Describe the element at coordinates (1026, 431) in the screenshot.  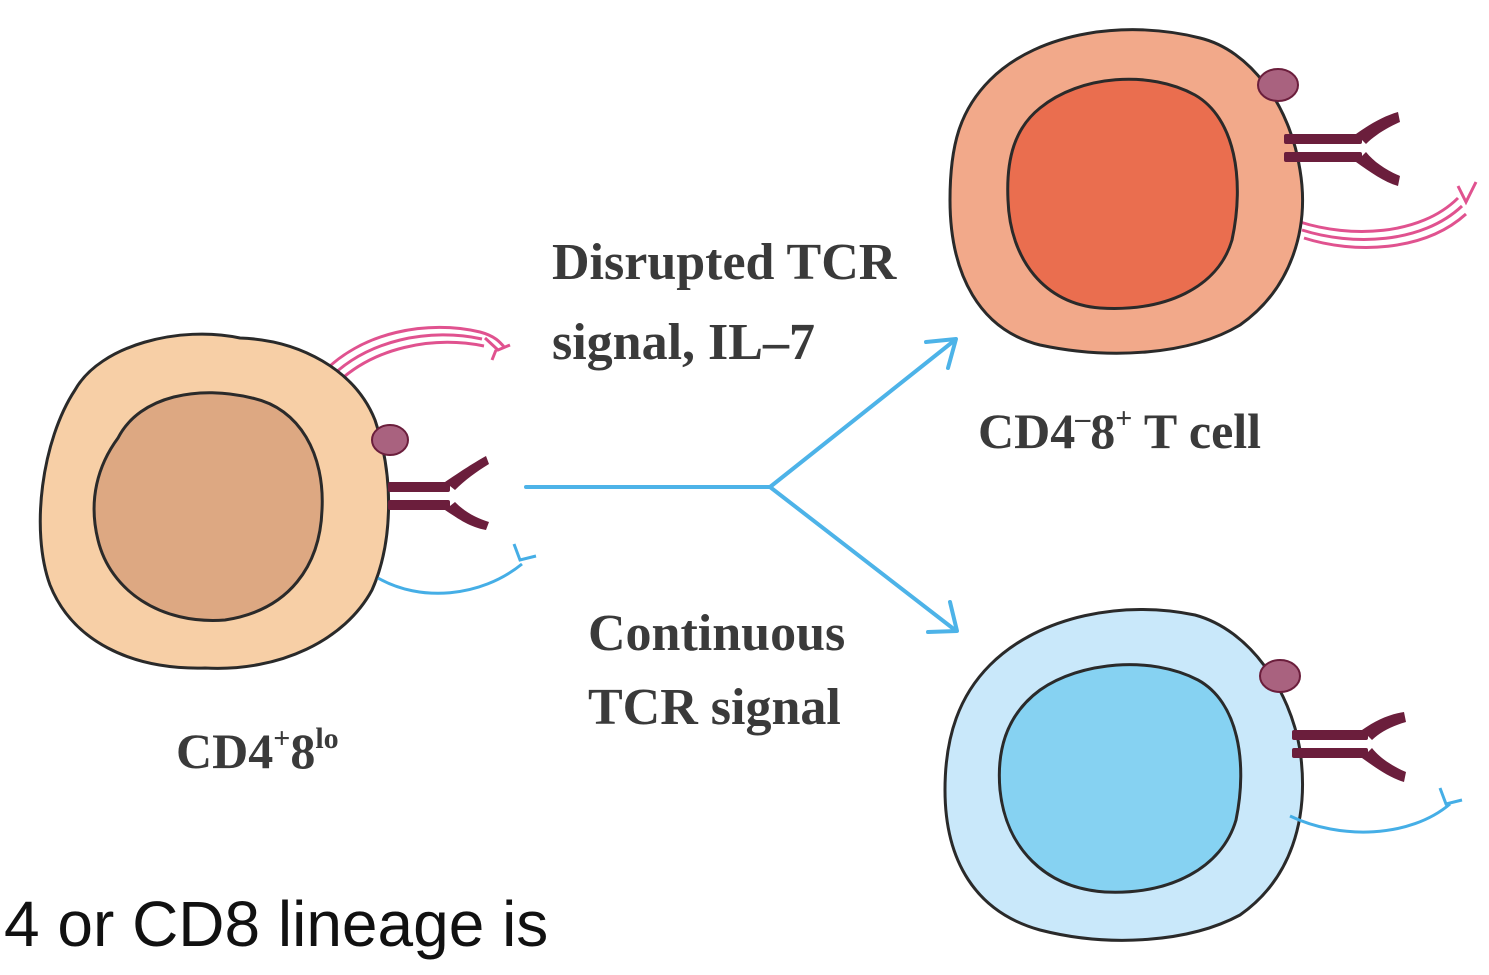
I see `top-label-main: CD4` at that location.